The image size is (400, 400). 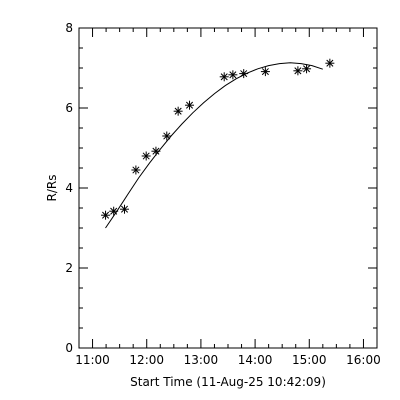 I want to click on y-tick-label: 8, so click(x=69, y=28).